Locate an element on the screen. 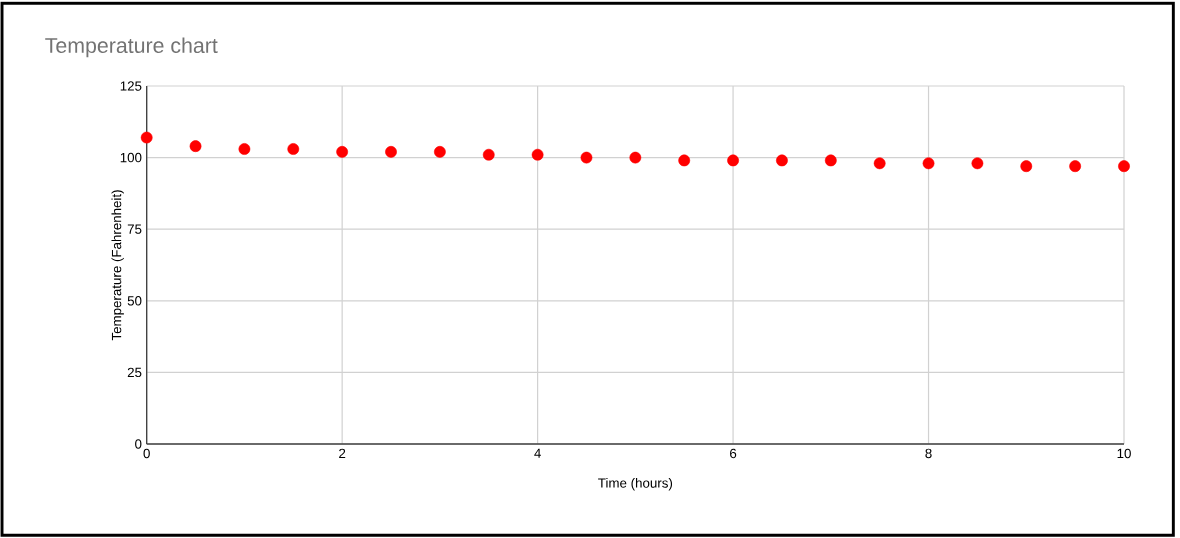 Image resolution: width=1180 pixels, height=538 pixels. chart-title: Temperature chart is located at coordinates (131, 47).